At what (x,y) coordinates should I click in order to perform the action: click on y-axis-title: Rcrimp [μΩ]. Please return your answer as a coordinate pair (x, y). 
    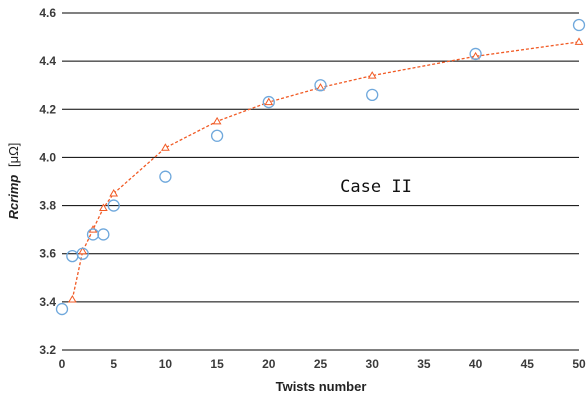
    Looking at the image, I should click on (13, 181).